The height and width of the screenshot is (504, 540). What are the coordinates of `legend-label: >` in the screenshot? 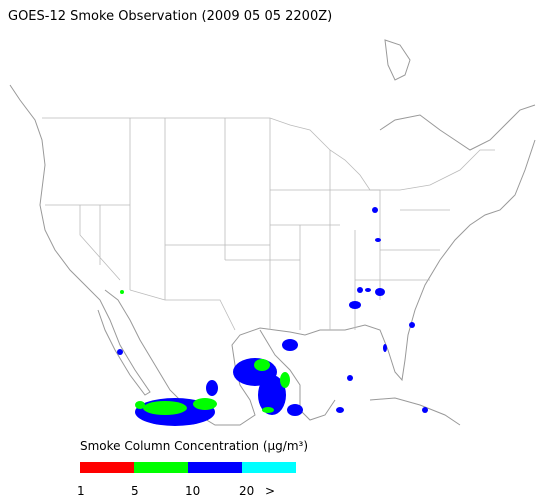 It's located at (270, 491).